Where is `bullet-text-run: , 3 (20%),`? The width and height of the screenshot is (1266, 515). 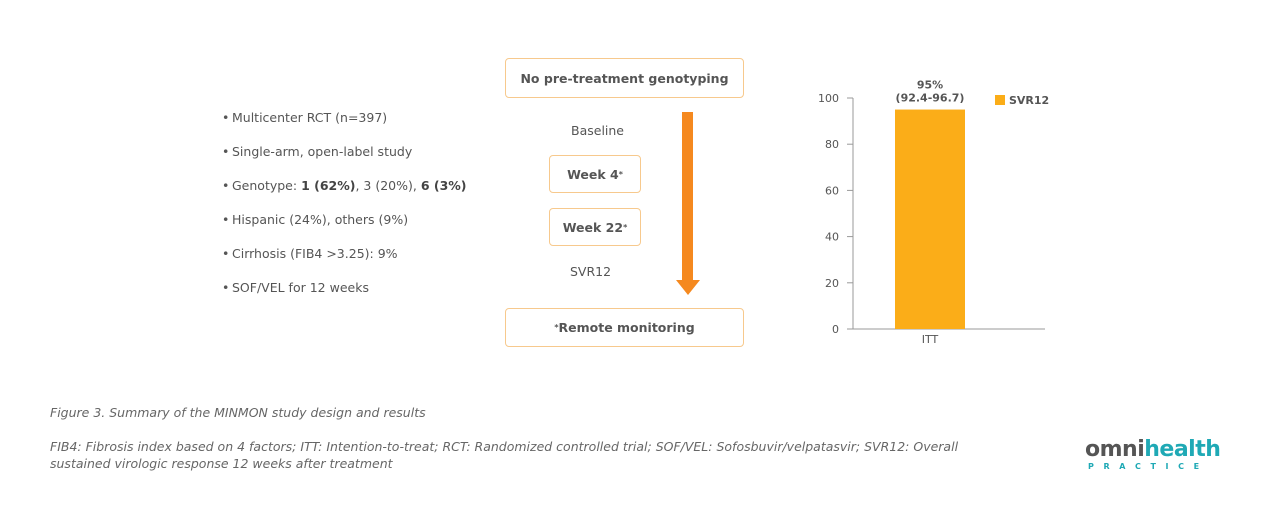 bullet-text-run: , 3 (20%), is located at coordinates (388, 185).